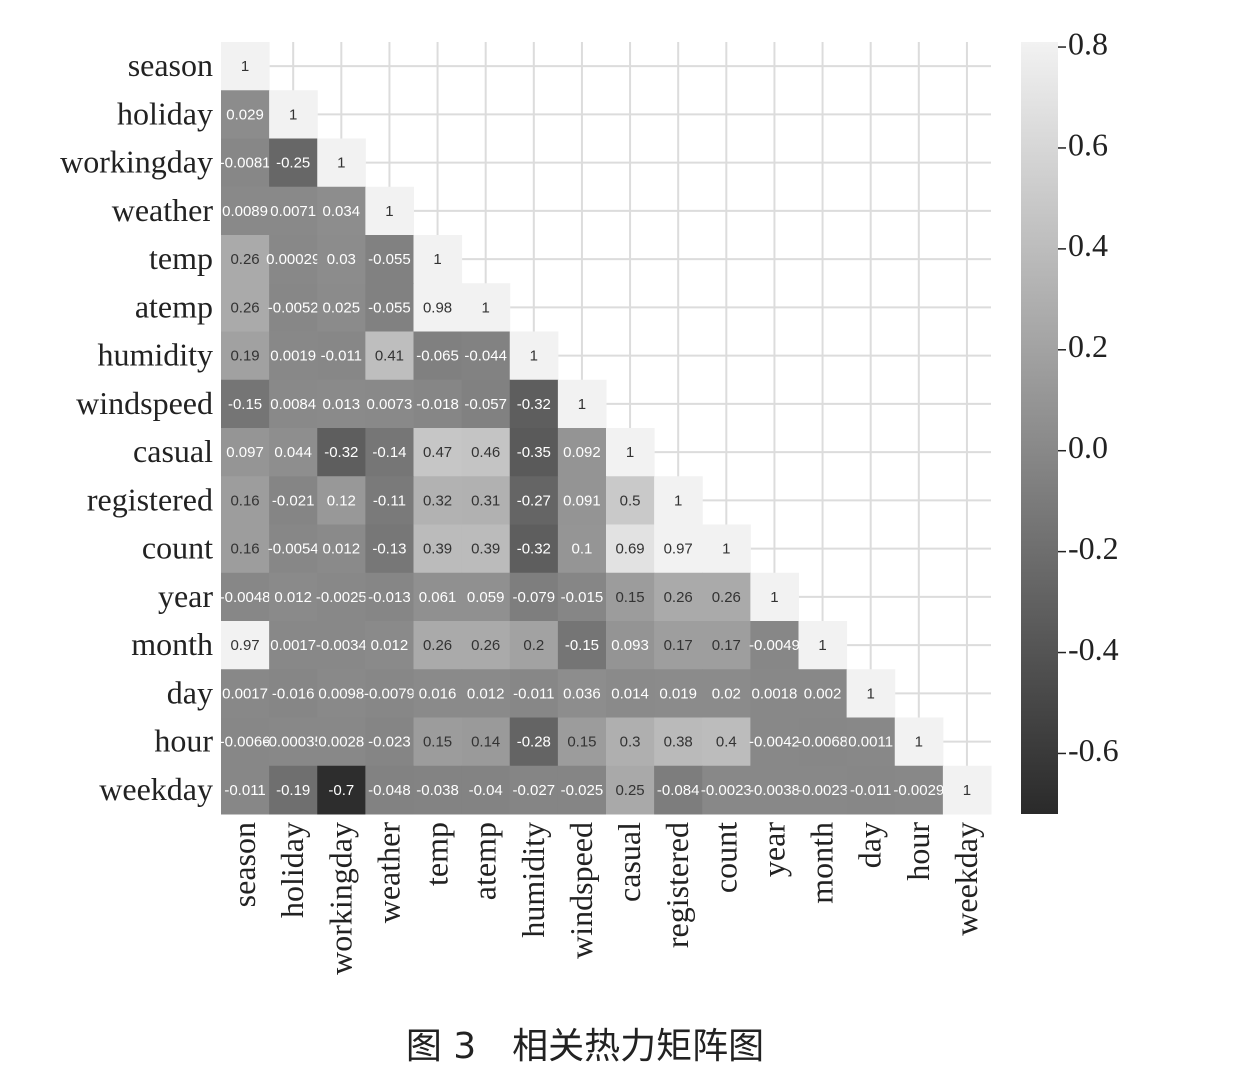  I want to click on cell-label: 0.044, so click(293, 452).